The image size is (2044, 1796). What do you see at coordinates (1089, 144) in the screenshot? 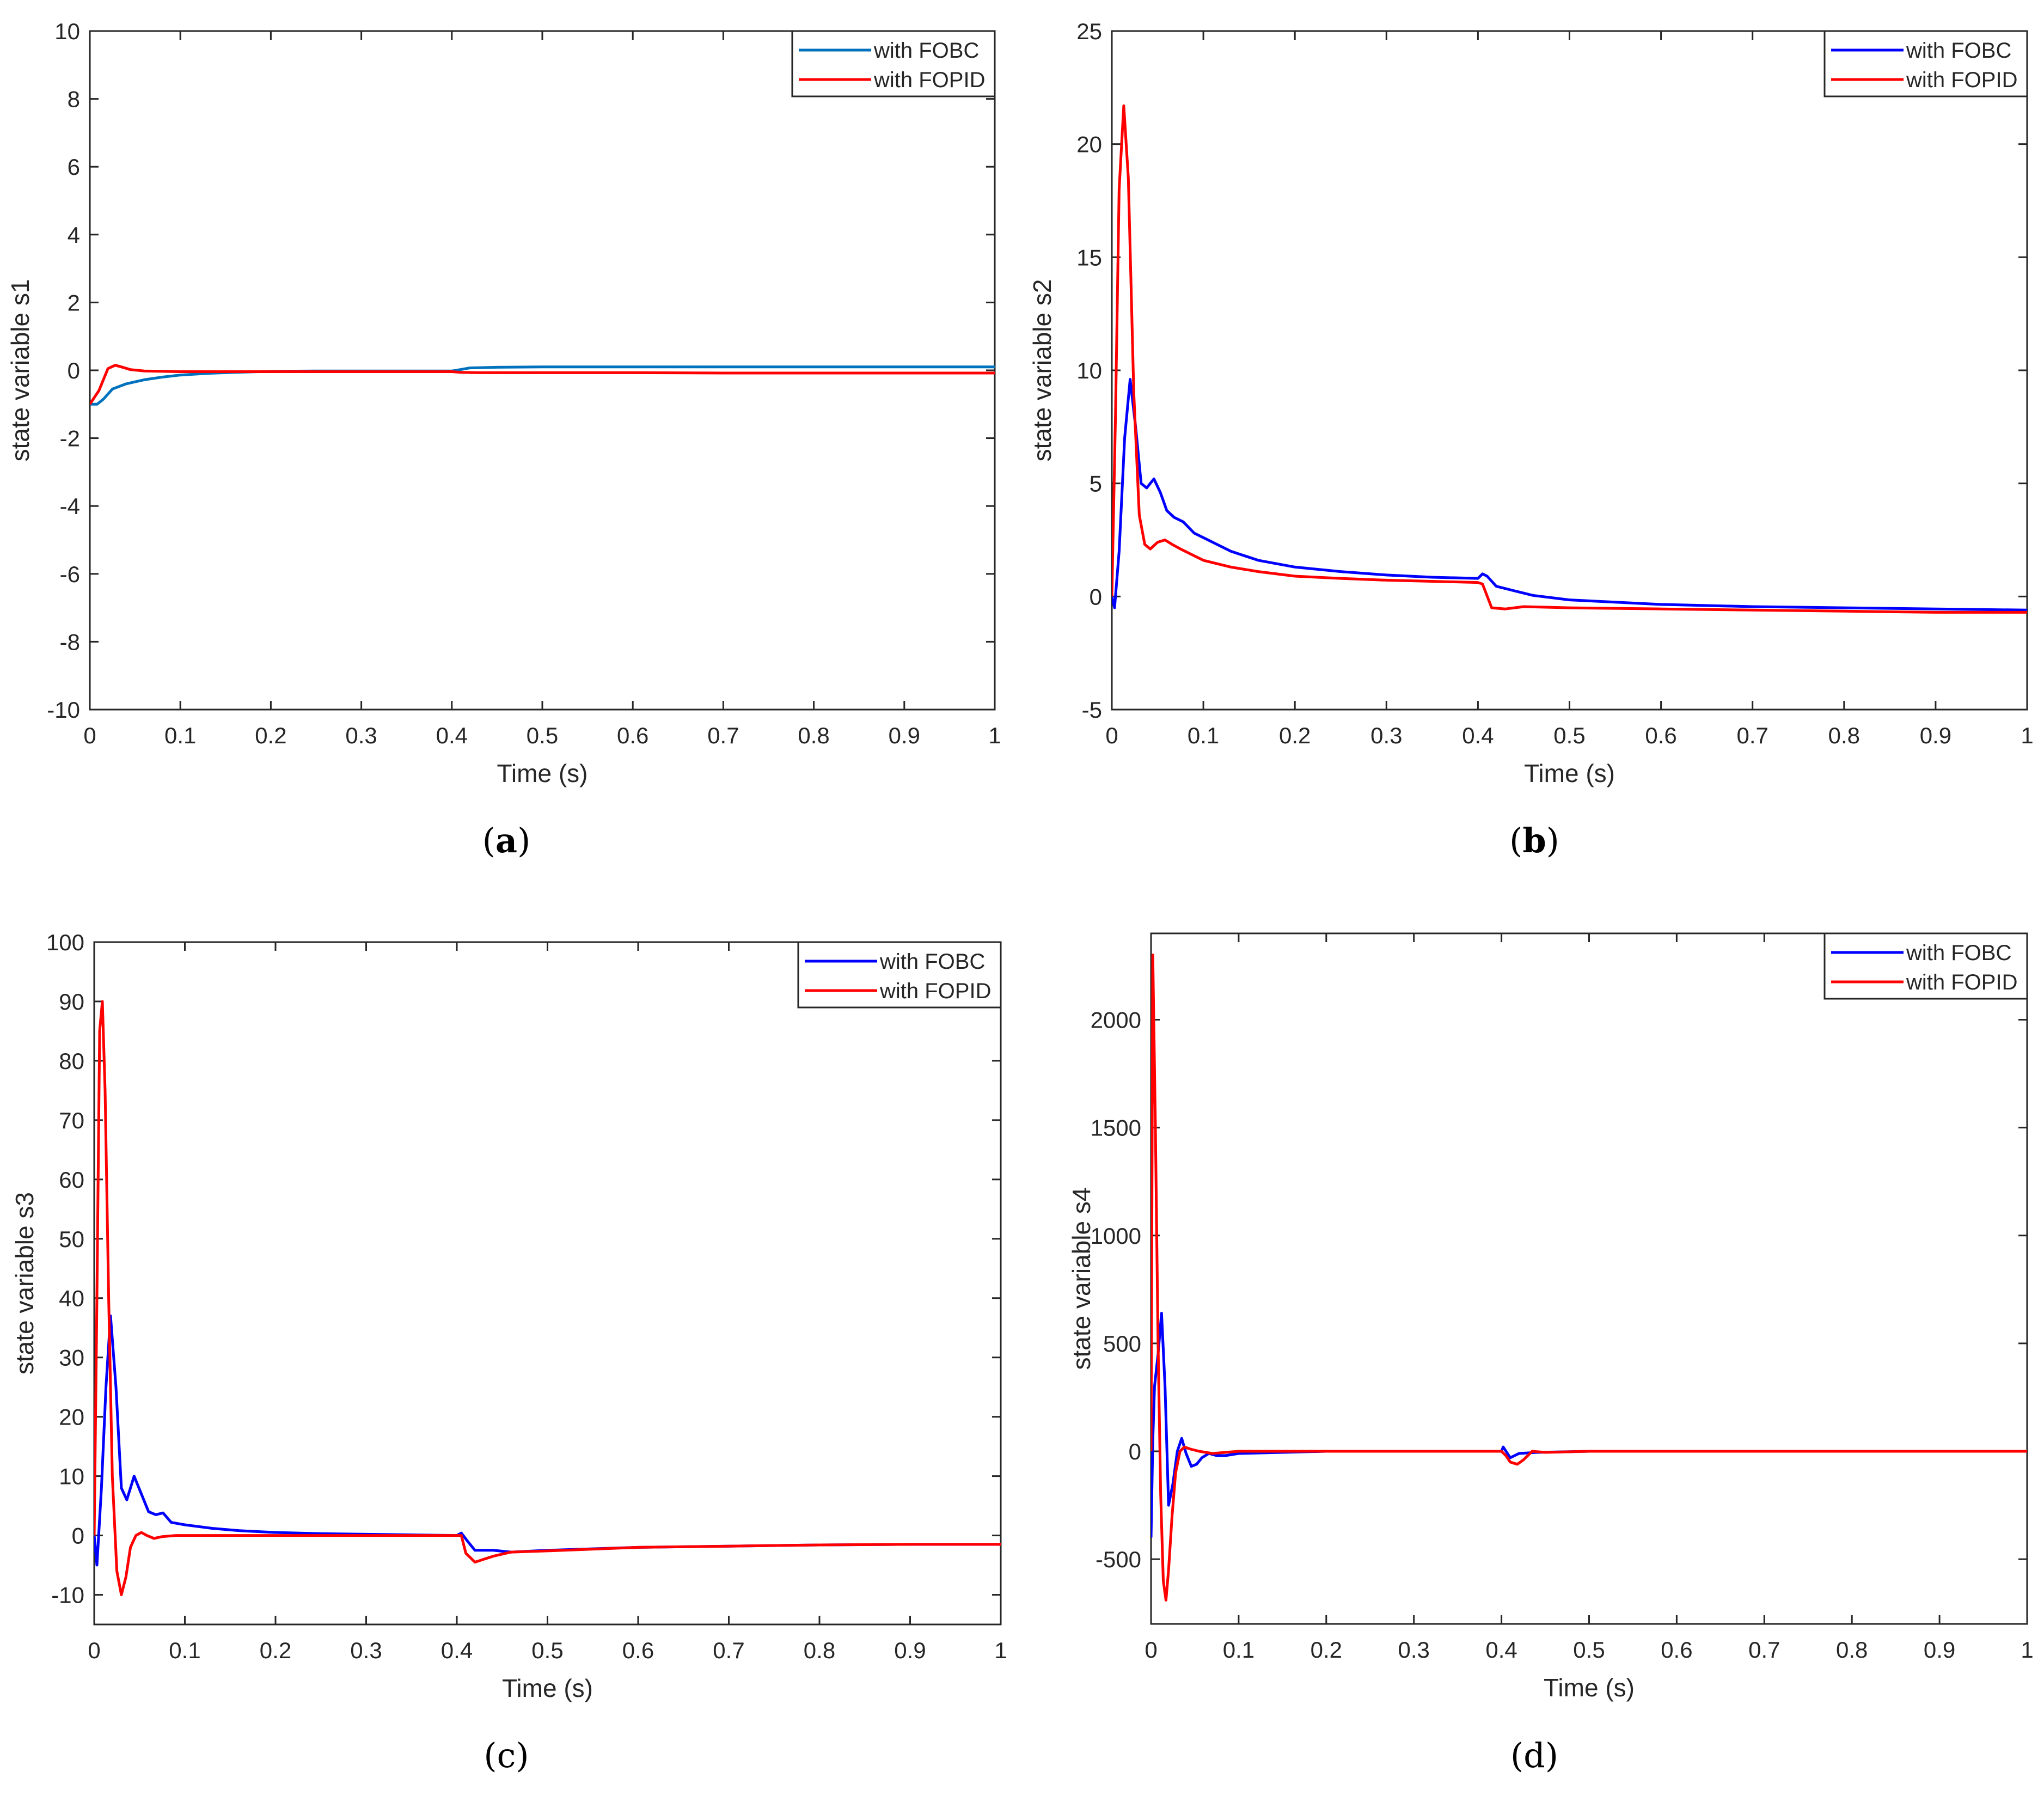
I see `y-tick-label: 20` at bounding box center [1089, 144].